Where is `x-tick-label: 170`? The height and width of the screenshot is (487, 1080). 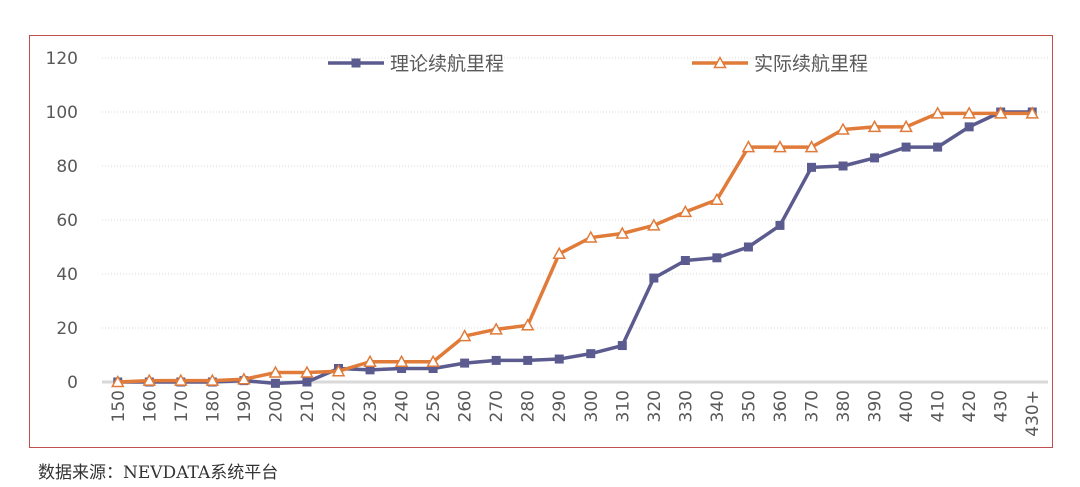
x-tick-label: 170 is located at coordinates (182, 406).